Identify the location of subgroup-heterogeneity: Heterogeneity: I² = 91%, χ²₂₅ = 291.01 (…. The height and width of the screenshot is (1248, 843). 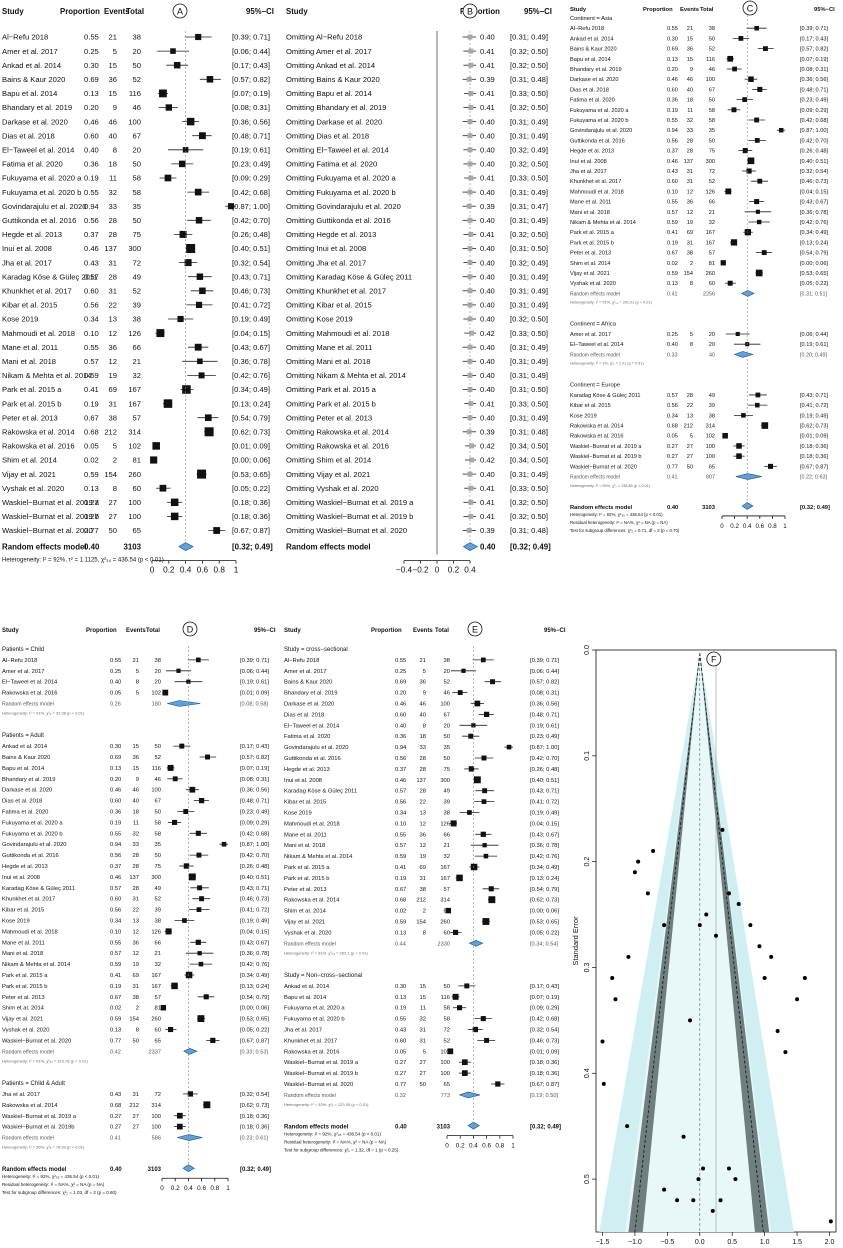
(611, 303).